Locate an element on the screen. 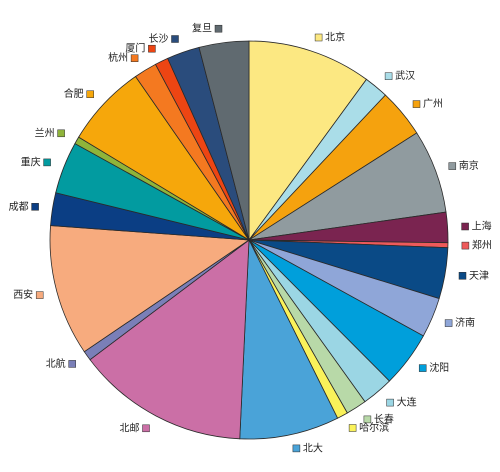  pie-label-21: 厦门 is located at coordinates (140, 48).